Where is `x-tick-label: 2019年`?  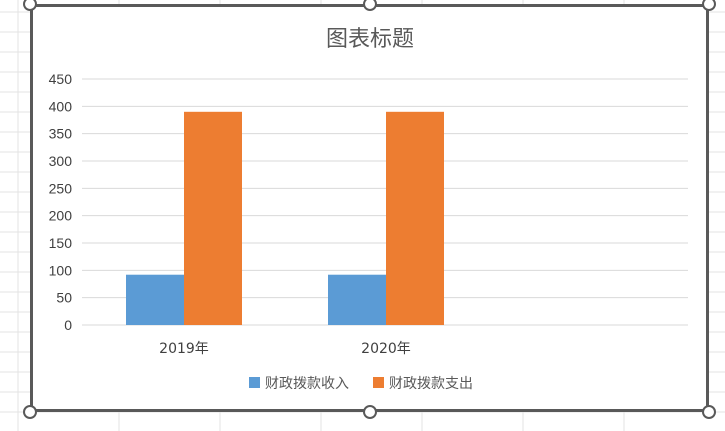 x-tick-label: 2019年 is located at coordinates (184, 349).